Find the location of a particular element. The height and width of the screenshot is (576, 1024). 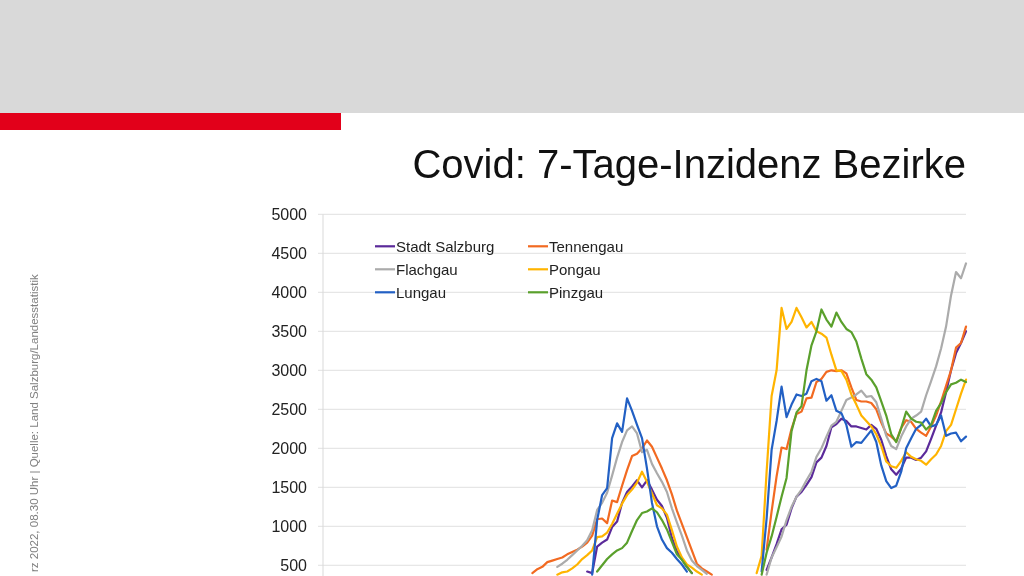

y-tick-label: 1000 is located at coordinates (289, 526).